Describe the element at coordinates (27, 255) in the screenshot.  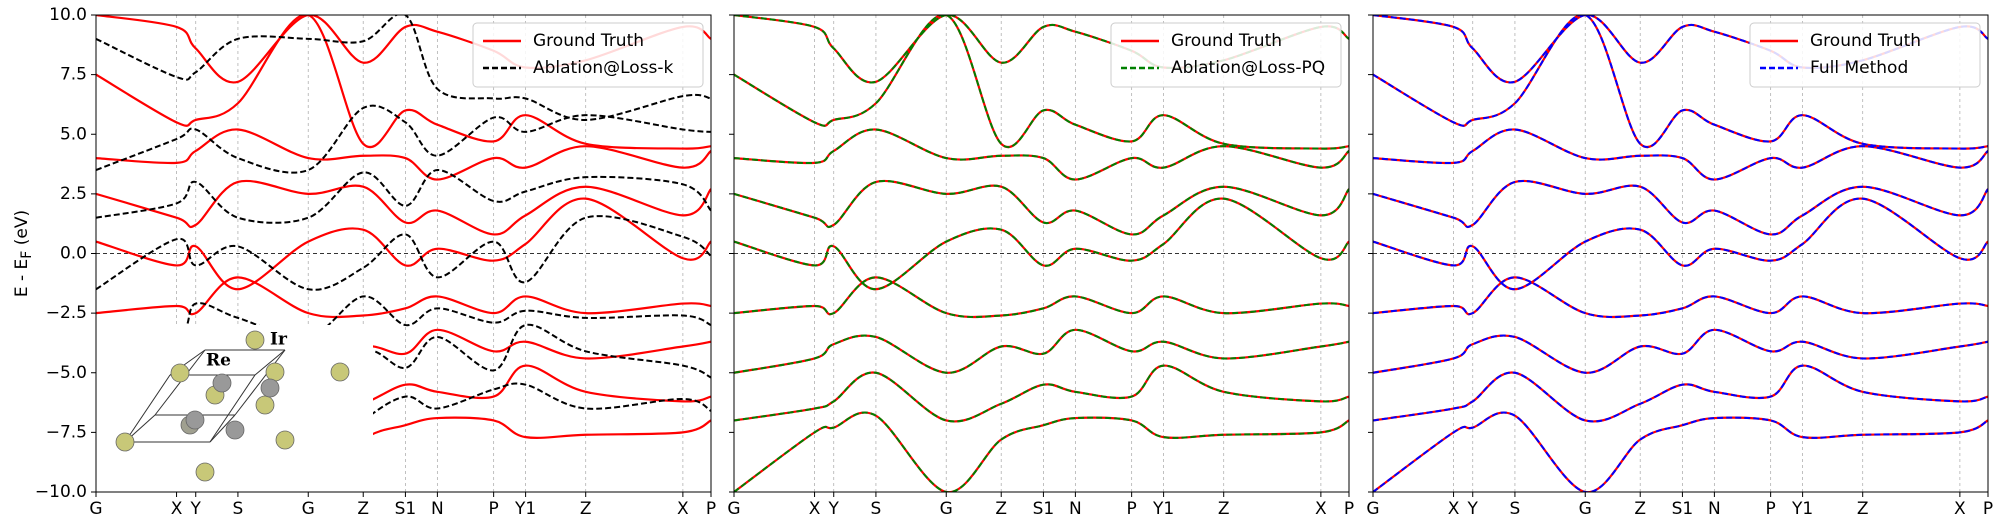
I see `y-axis-label-sub: F` at that location.